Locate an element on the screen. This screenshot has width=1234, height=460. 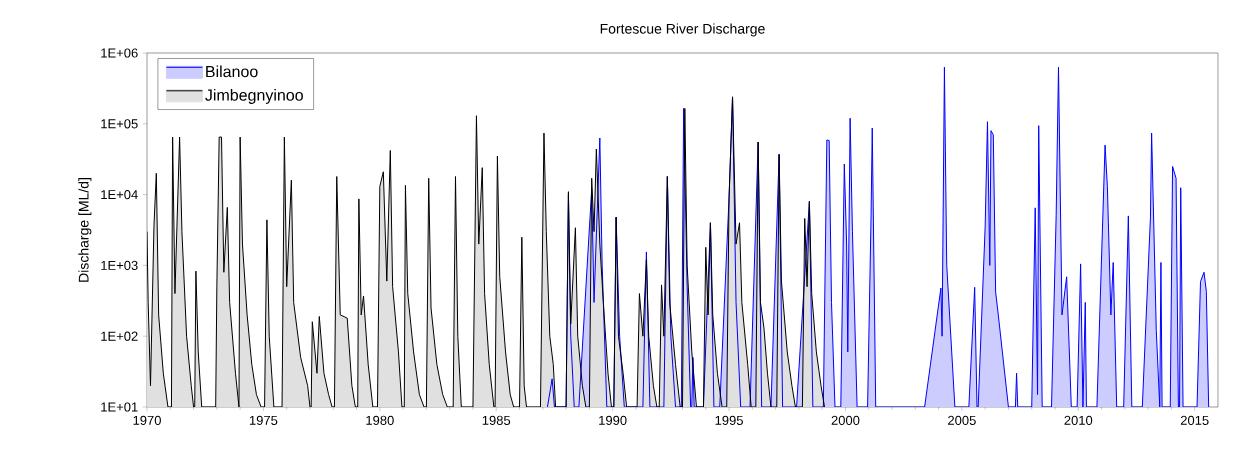
x-tick-label: 1995 is located at coordinates (729, 420).